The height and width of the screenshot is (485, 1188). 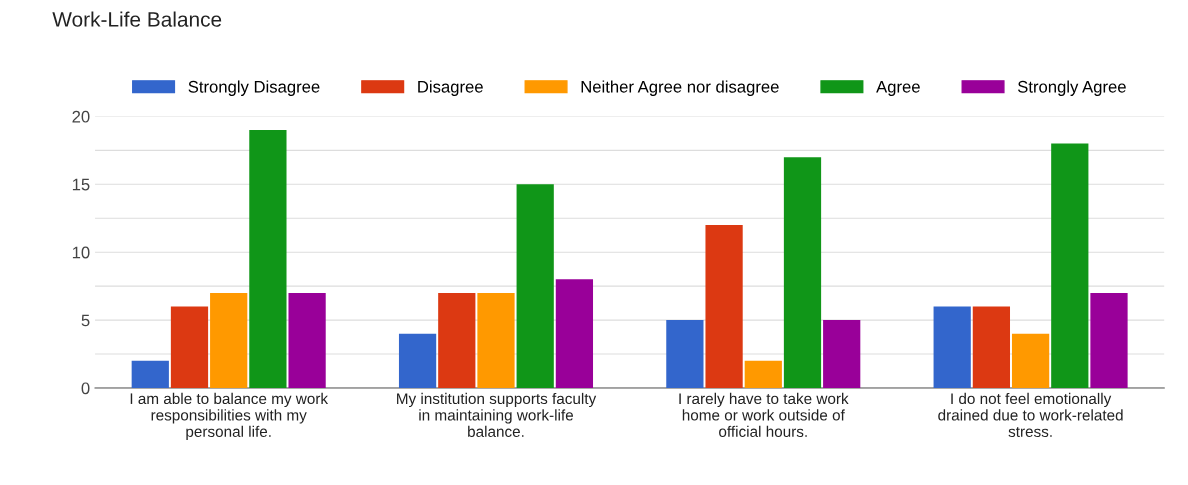 What do you see at coordinates (81, 116) in the screenshot?
I see `y-tick-label: 20` at bounding box center [81, 116].